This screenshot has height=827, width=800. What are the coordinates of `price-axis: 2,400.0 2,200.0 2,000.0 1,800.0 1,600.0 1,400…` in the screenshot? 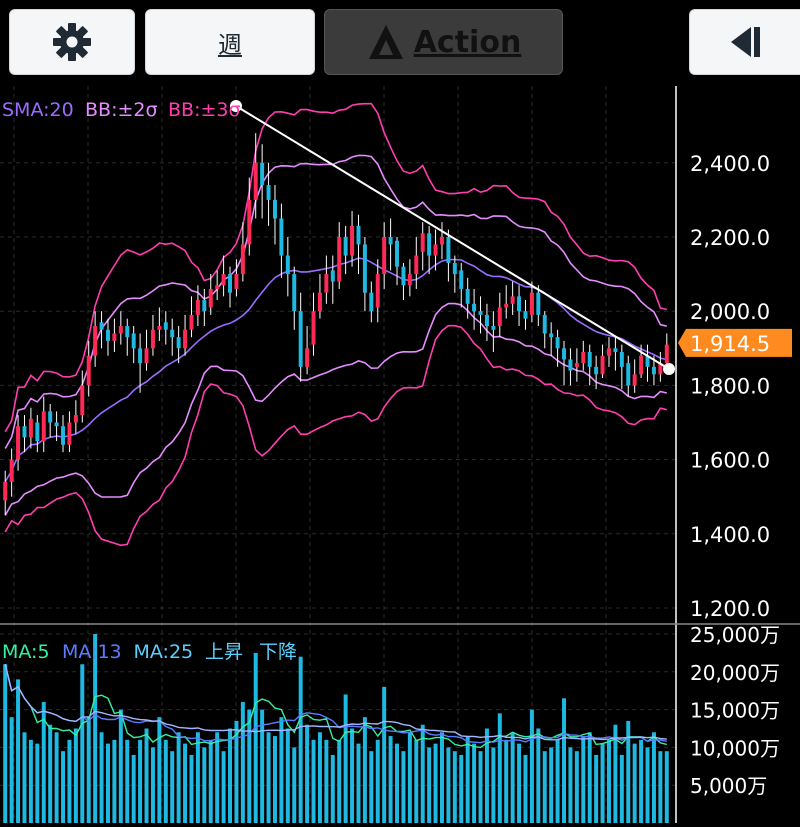 It's located at (730, 386).